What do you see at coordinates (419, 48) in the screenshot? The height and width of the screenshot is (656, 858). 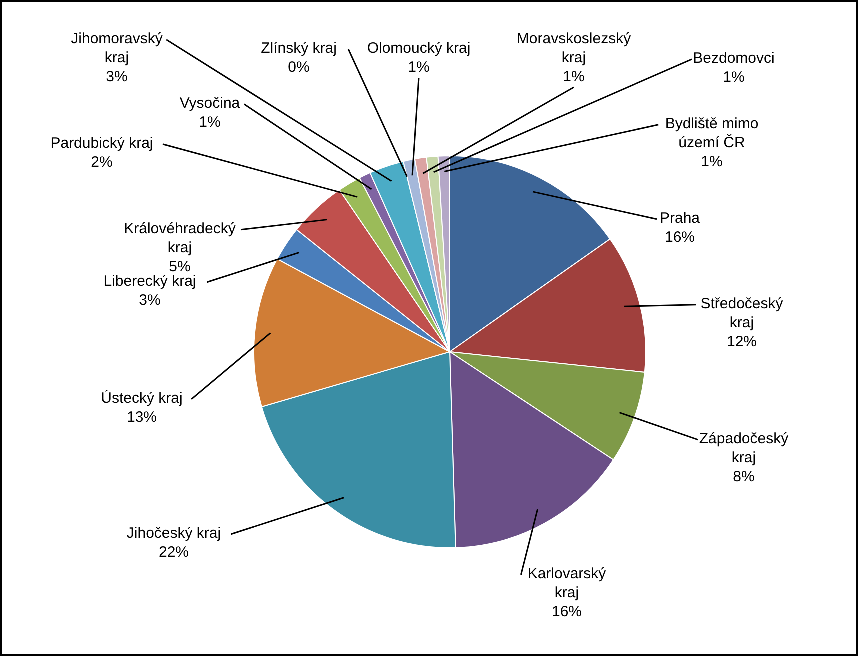 I see `slice-label: Olomoucký kraj` at bounding box center [419, 48].